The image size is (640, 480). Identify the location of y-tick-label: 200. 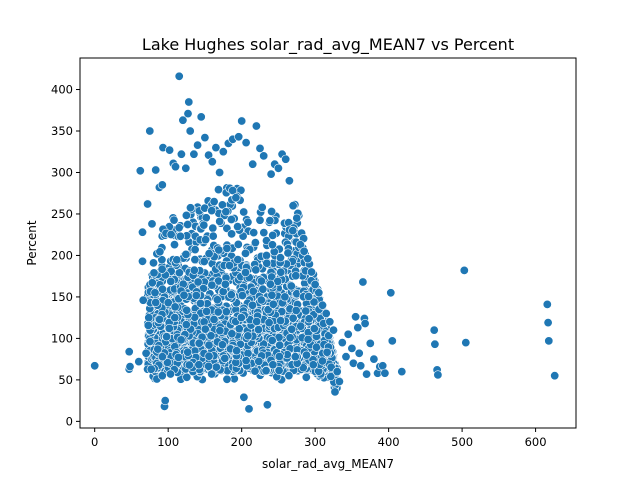
(62, 255).